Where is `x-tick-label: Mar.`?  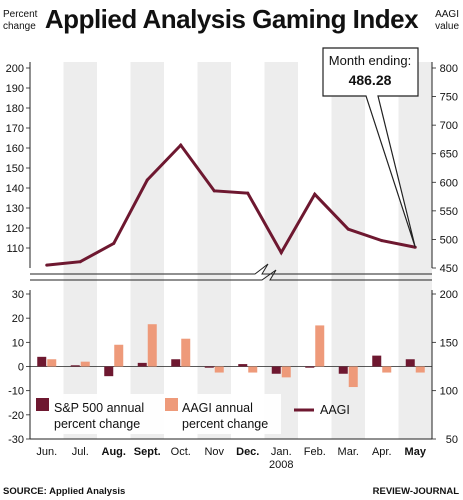
x-tick-label: Mar. is located at coordinates (348, 452).